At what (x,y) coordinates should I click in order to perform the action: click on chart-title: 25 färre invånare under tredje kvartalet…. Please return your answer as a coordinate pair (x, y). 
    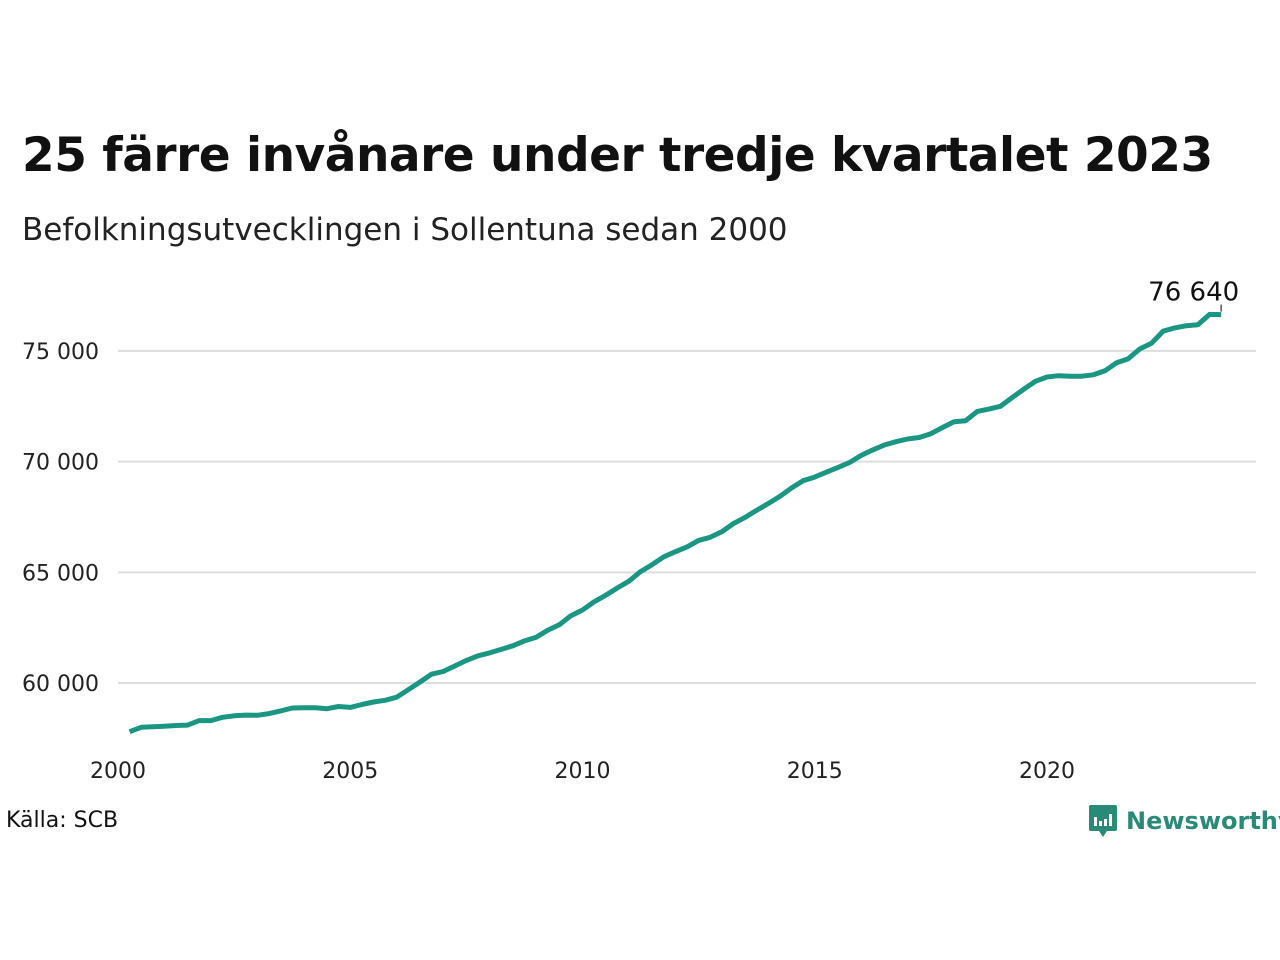
    Looking at the image, I should click on (617, 155).